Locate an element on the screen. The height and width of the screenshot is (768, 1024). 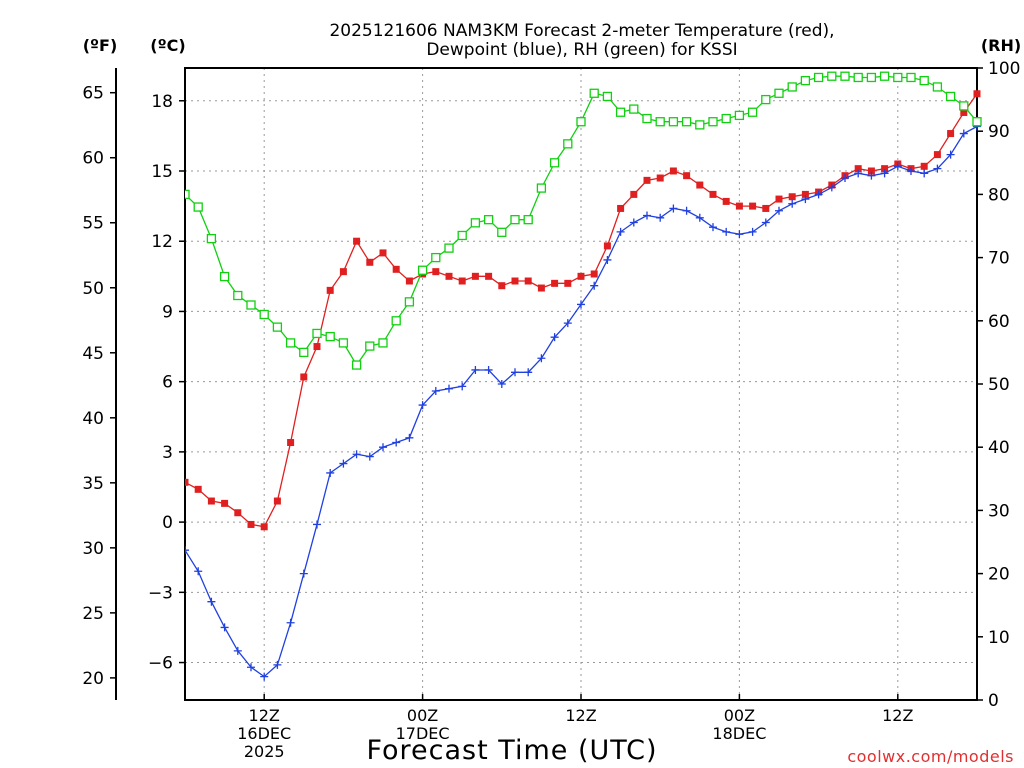
x-tick-label: 12Z is located at coordinates (580, 715).